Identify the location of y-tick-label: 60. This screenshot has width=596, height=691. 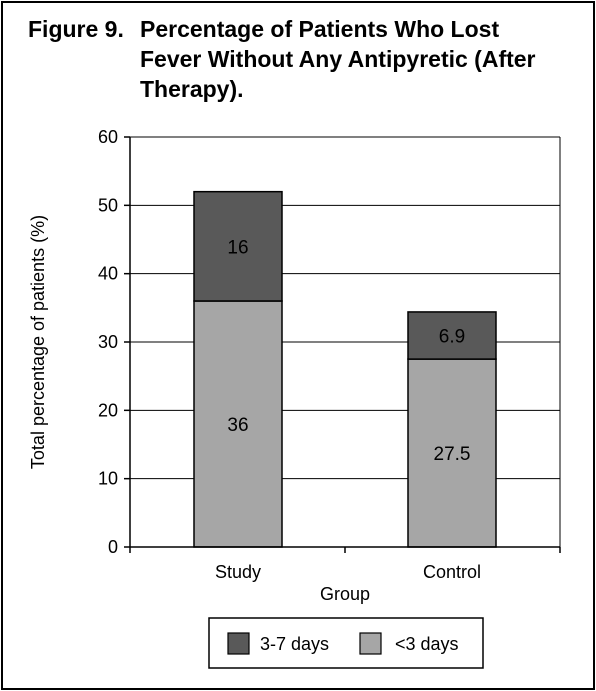
(108, 137).